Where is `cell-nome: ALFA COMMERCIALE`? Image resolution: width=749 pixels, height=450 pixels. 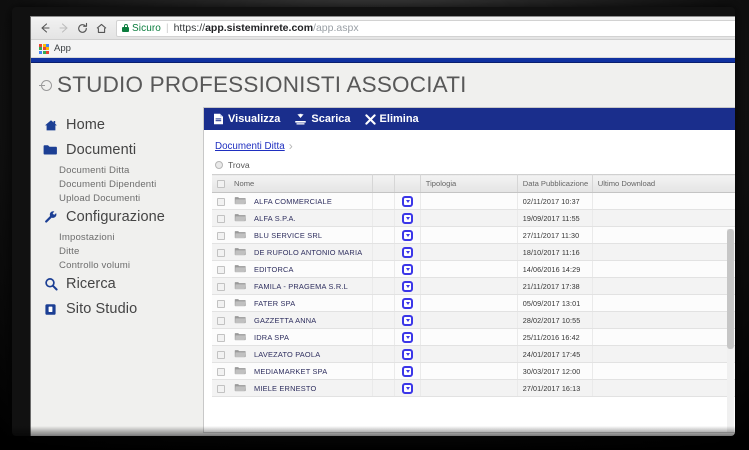 cell-nome: ALFA COMMERCIALE is located at coordinates (301, 201).